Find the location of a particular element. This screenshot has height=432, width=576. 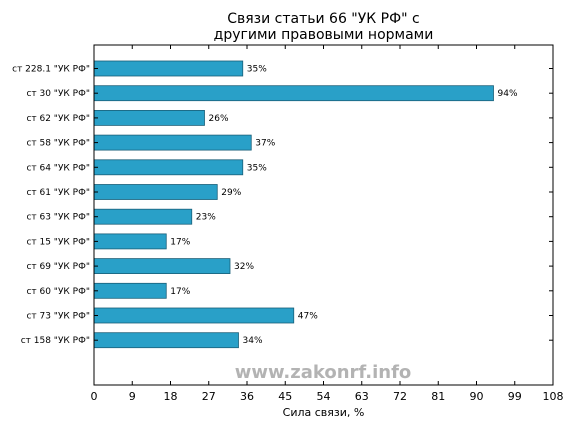

x-tick-label: 90 is located at coordinates (477, 396).